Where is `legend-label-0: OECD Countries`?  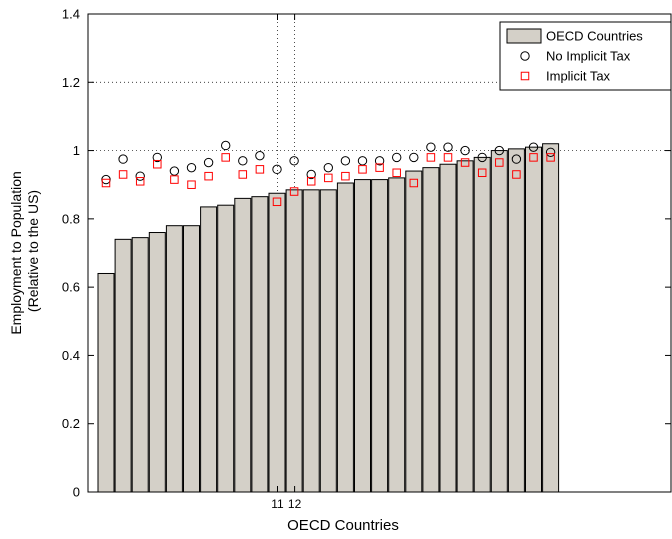 legend-label-0: OECD Countries is located at coordinates (594, 36).